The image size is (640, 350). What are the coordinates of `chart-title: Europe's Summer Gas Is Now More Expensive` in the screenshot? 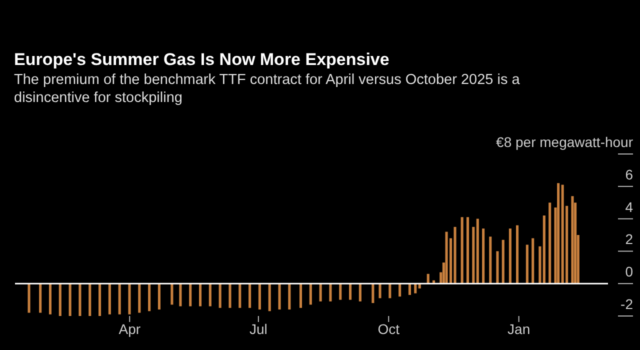 It's located at (202, 60).